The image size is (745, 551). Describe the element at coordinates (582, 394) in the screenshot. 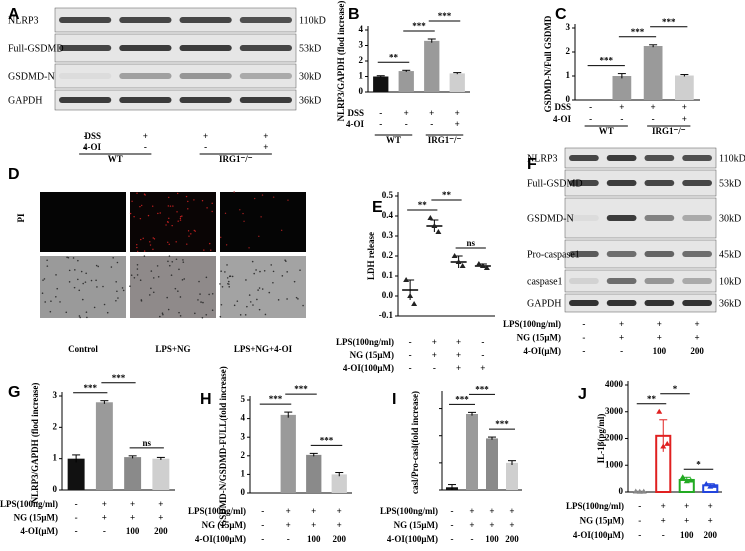

I see `panel-letter: J` at that location.